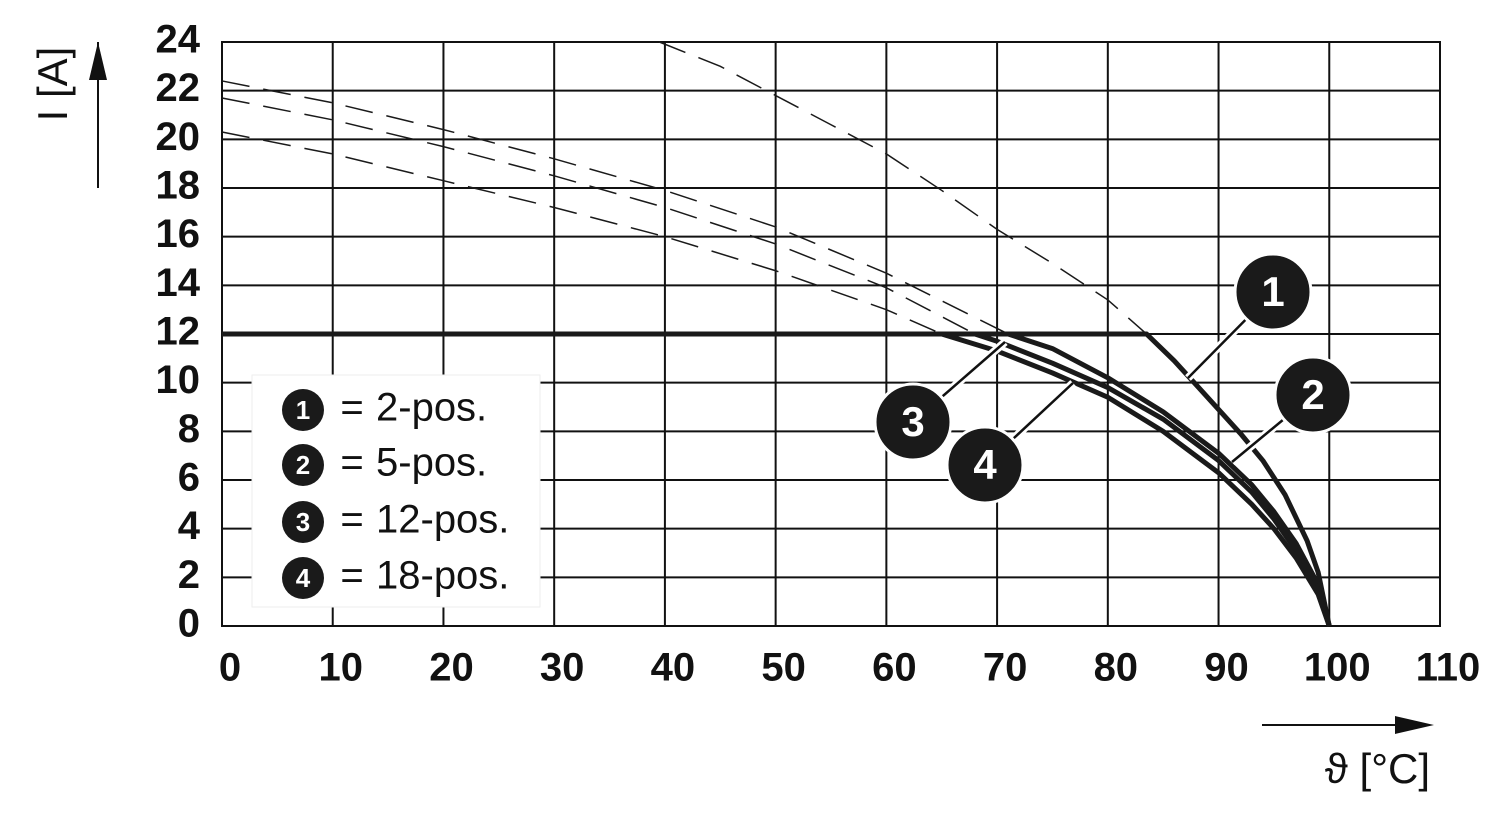 This screenshot has width=1500, height=820. Describe the element at coordinates (230, 668) in the screenshot. I see `x-tick-label: 0` at that location.